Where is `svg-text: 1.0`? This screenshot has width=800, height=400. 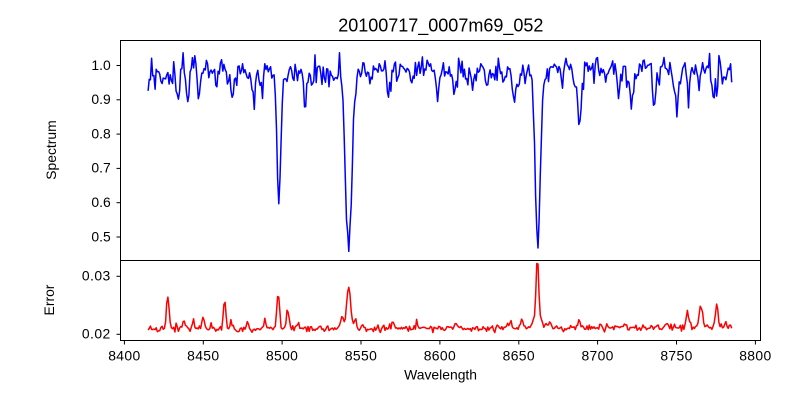 svg-text: 1.0 is located at coordinates (101, 65).